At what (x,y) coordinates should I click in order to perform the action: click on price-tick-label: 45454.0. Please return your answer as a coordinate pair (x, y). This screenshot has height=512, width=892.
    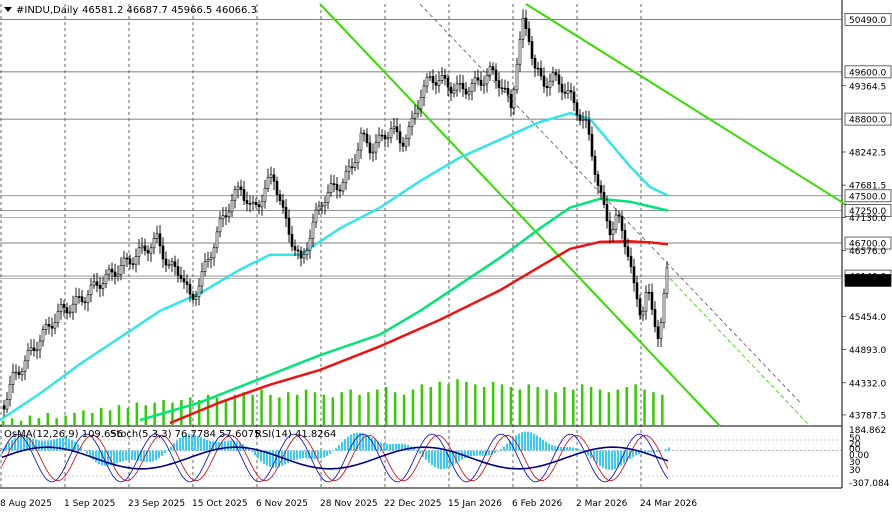
    Looking at the image, I should click on (867, 318).